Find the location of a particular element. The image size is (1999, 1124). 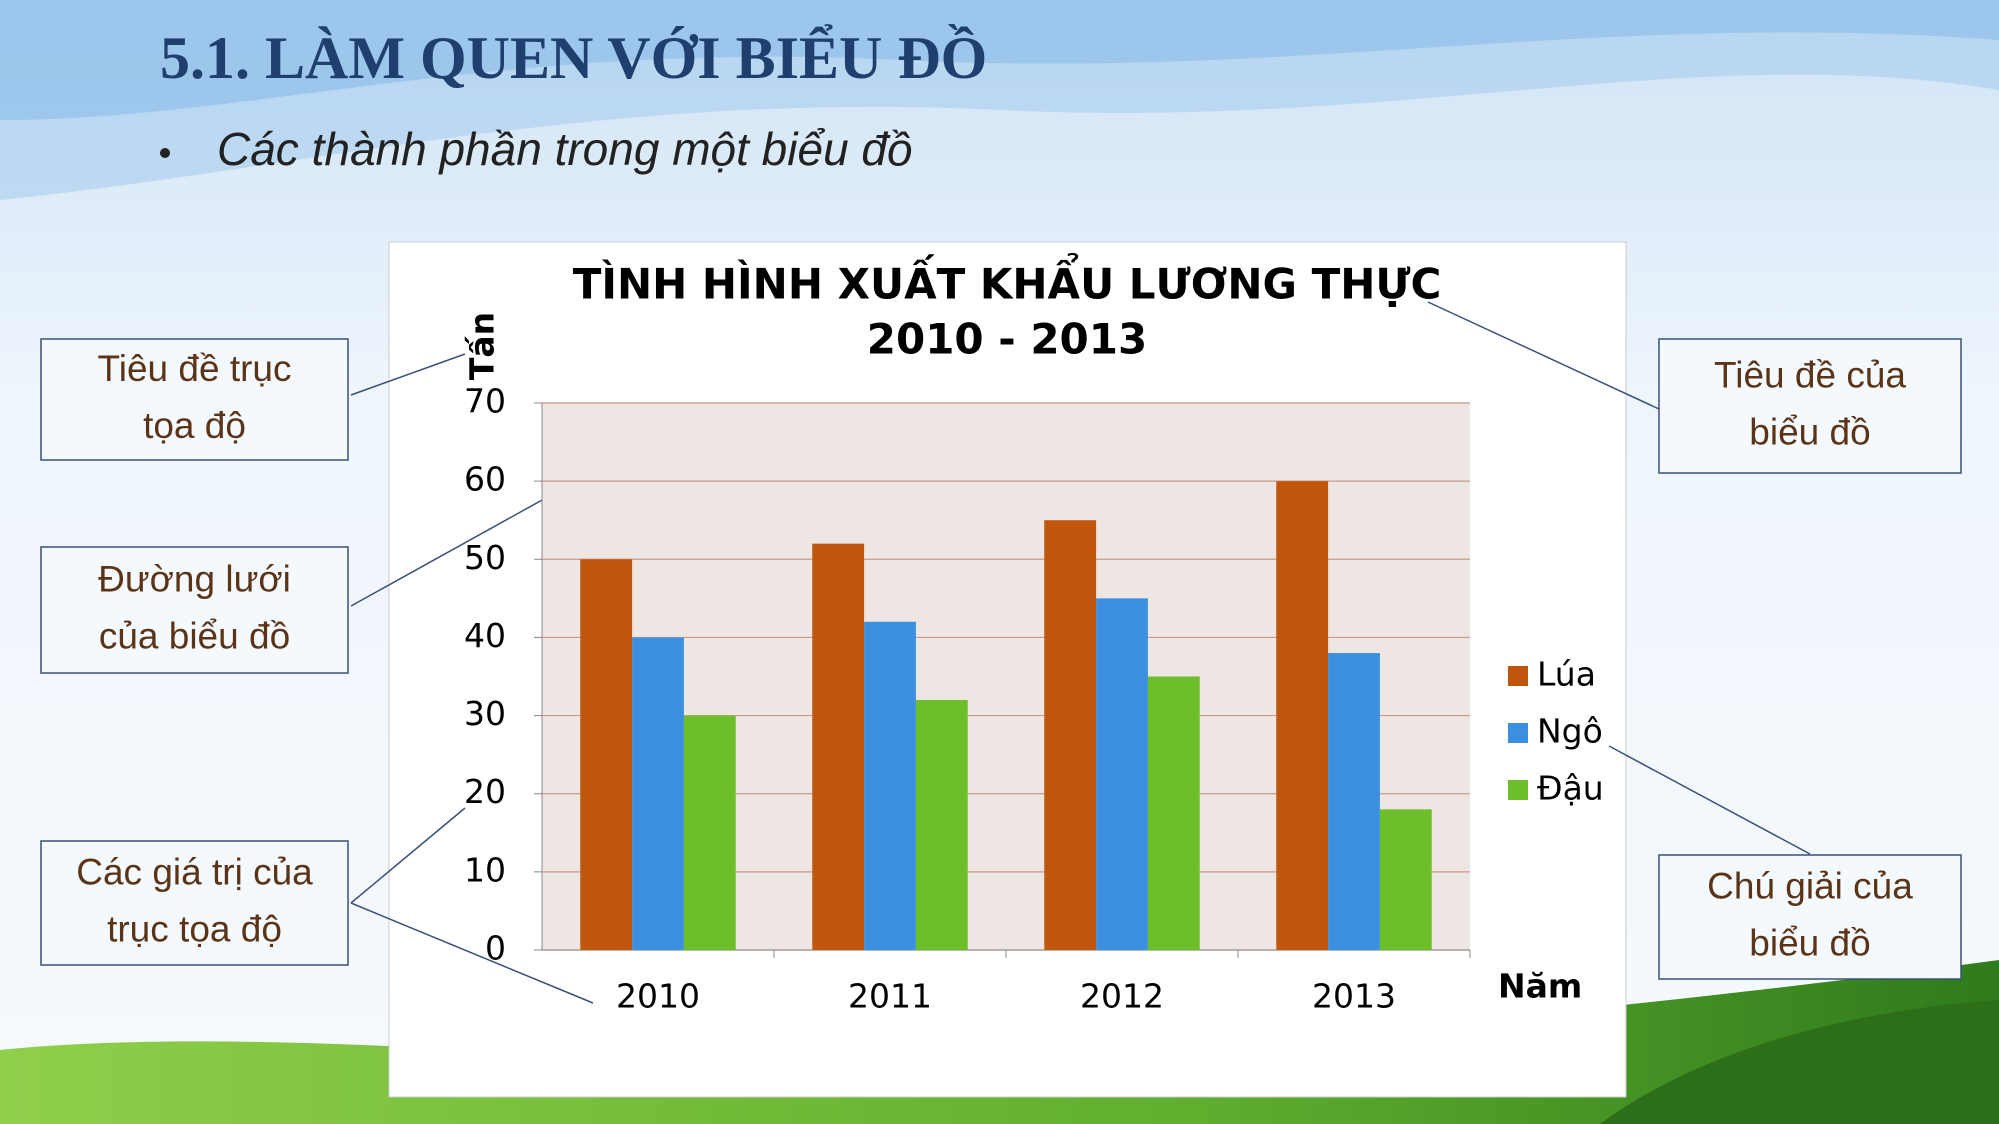

callout-text: tọa độ is located at coordinates (194, 425).